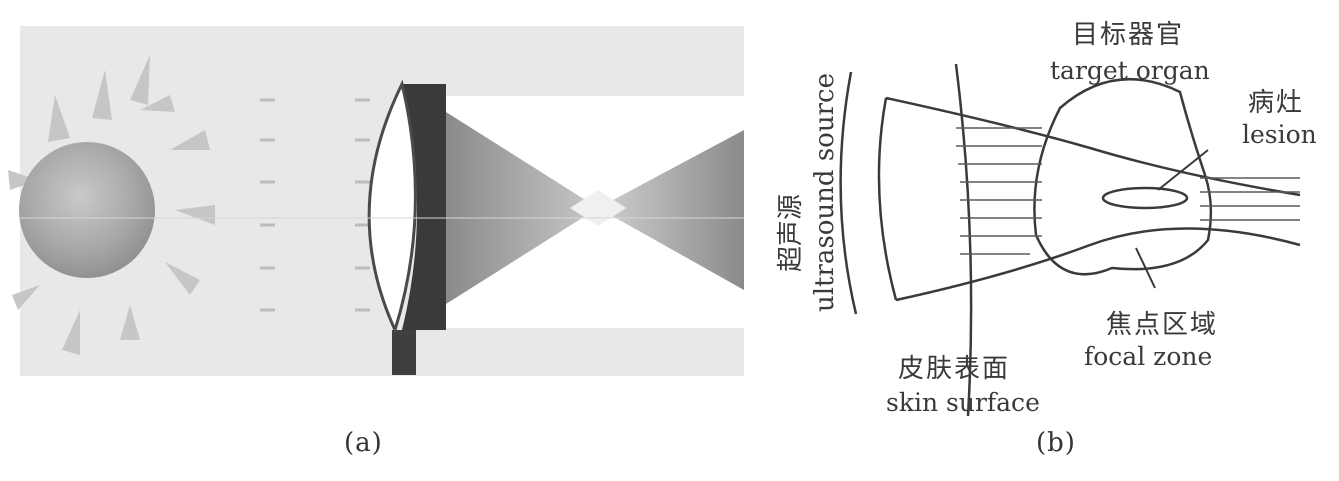 The height and width of the screenshot is (481, 1339). Describe the element at coordinates (1123, 176) in the screenshot. I see `target-organ-outline` at that location.